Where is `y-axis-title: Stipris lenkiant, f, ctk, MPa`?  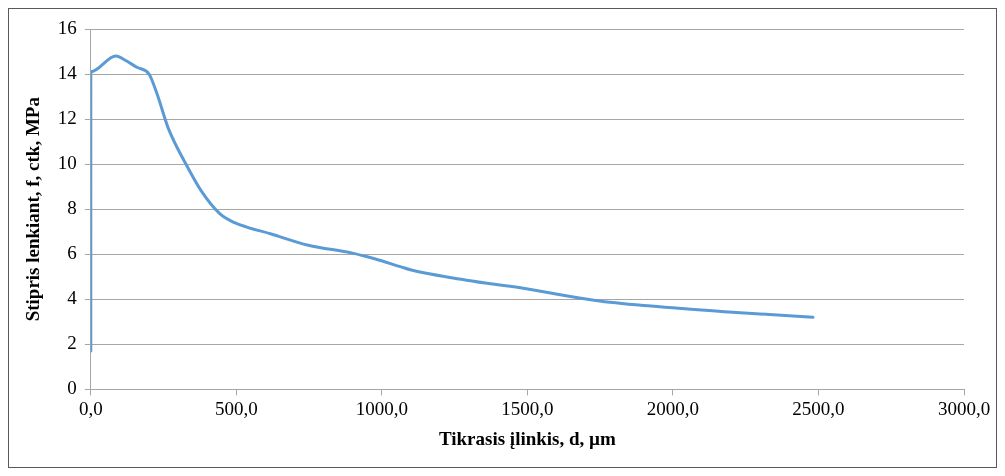 y-axis-title: Stipris lenkiant, f, ctk, MPa is located at coordinates (33, 209).